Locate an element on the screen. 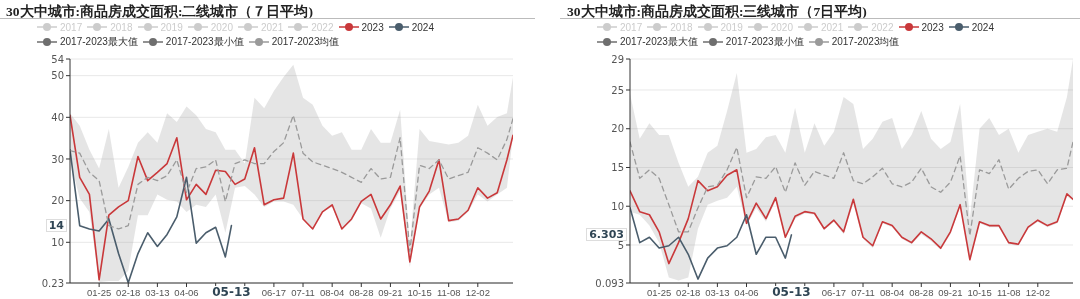 This screenshot has width=1080, height=299. y-tick-label: 50 is located at coordinates (57, 76).